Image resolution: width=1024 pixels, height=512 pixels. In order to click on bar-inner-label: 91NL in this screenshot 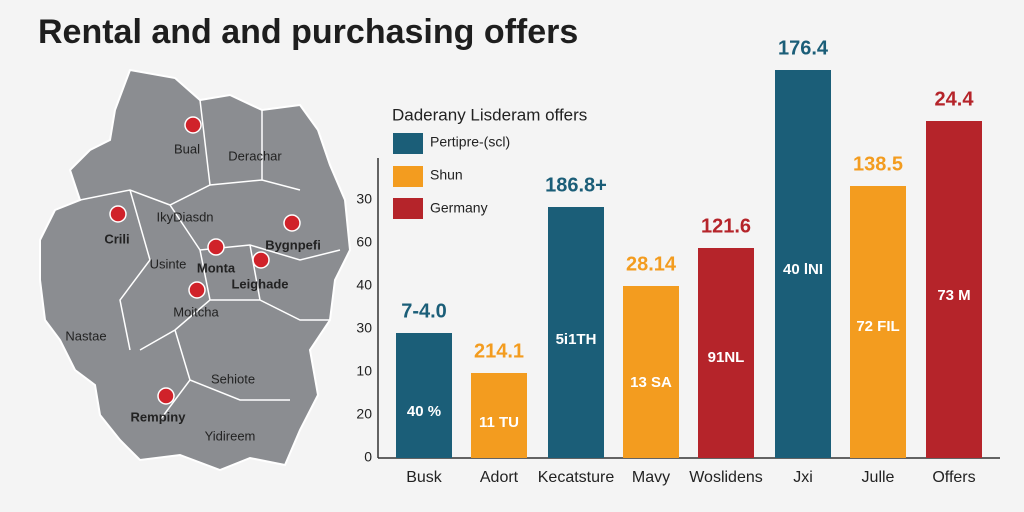, I will do `click(726, 357)`.